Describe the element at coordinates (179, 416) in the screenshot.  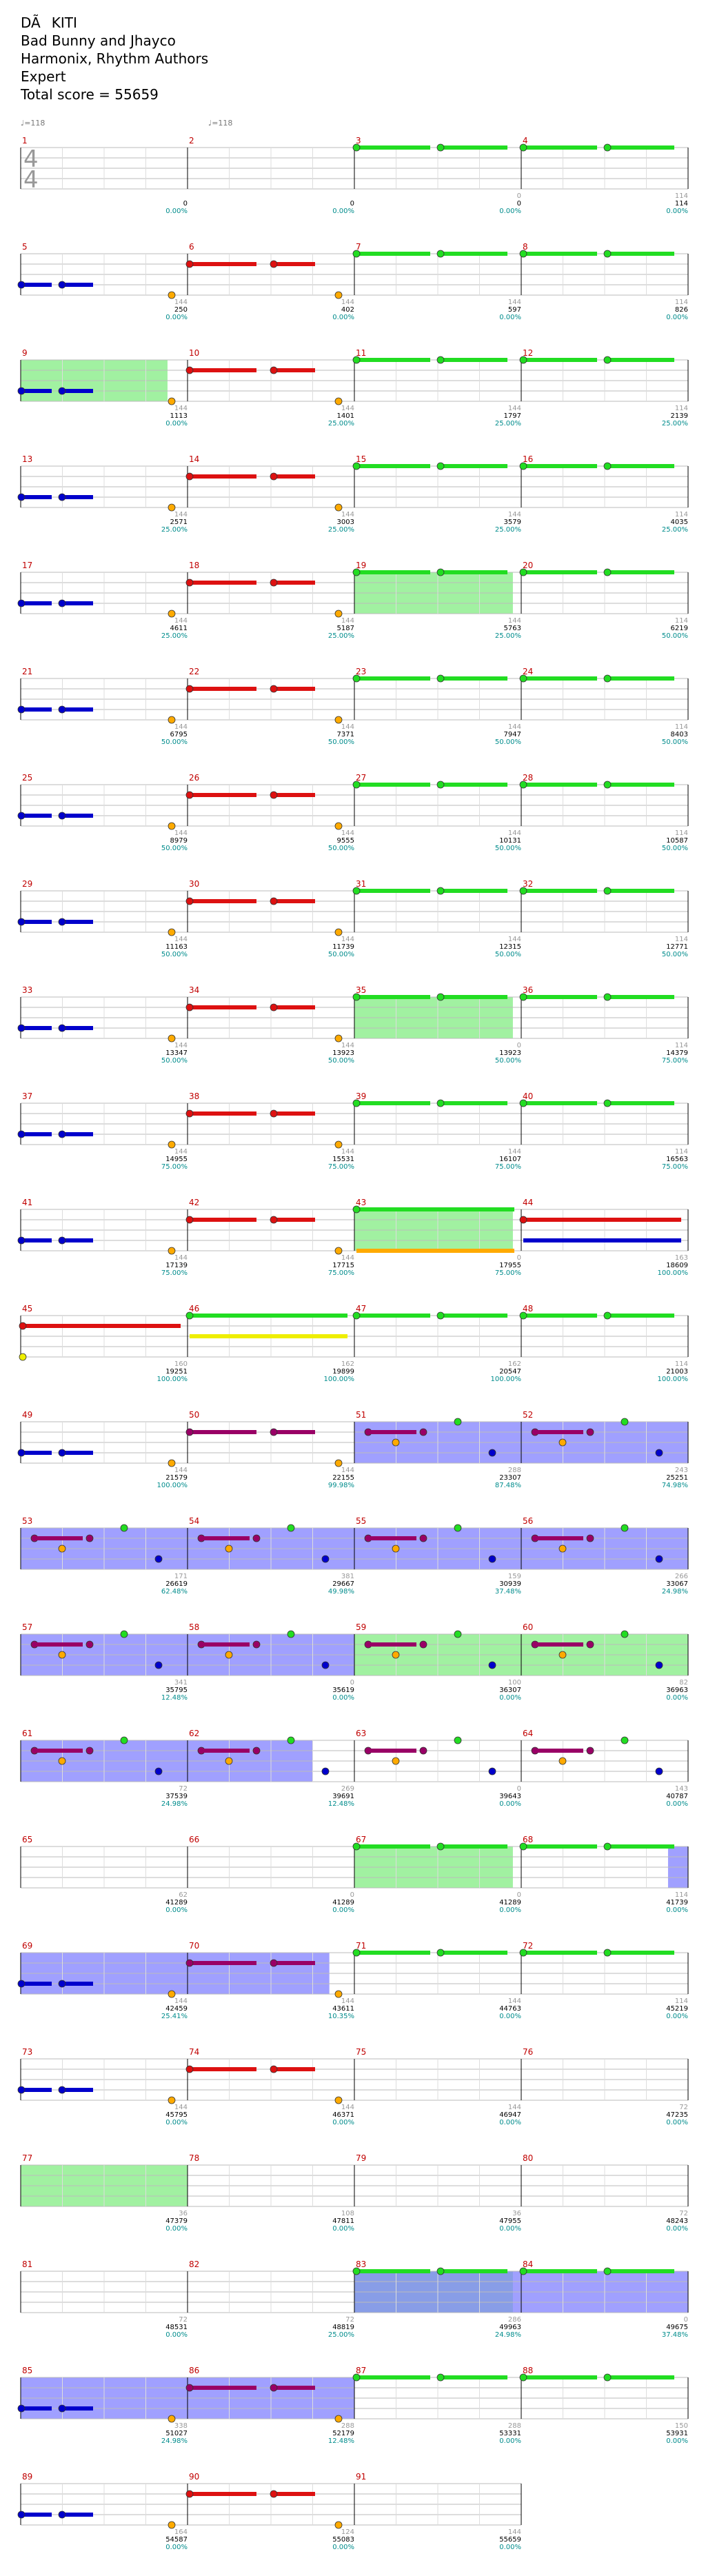
I see `measure-score: 1113` at that location.